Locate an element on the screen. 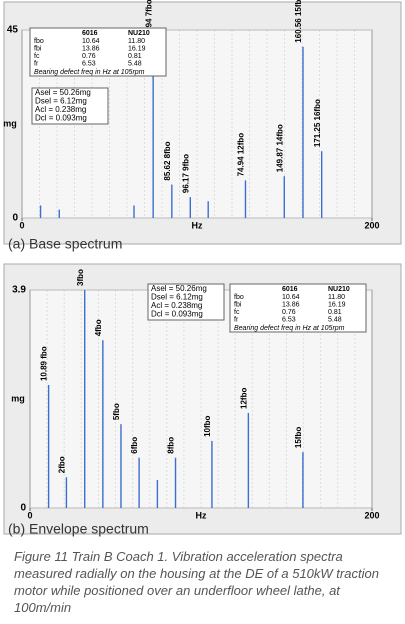 The image size is (405, 624). y-tick-label: 45 is located at coordinates (13, 30).